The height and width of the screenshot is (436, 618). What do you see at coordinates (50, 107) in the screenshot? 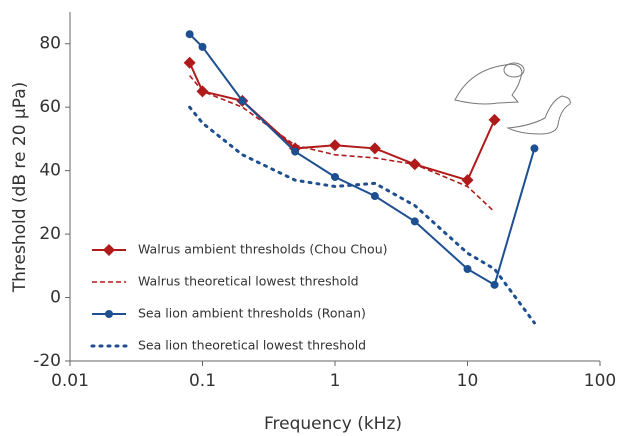
I see `y-tick-label: 60` at bounding box center [50, 107].